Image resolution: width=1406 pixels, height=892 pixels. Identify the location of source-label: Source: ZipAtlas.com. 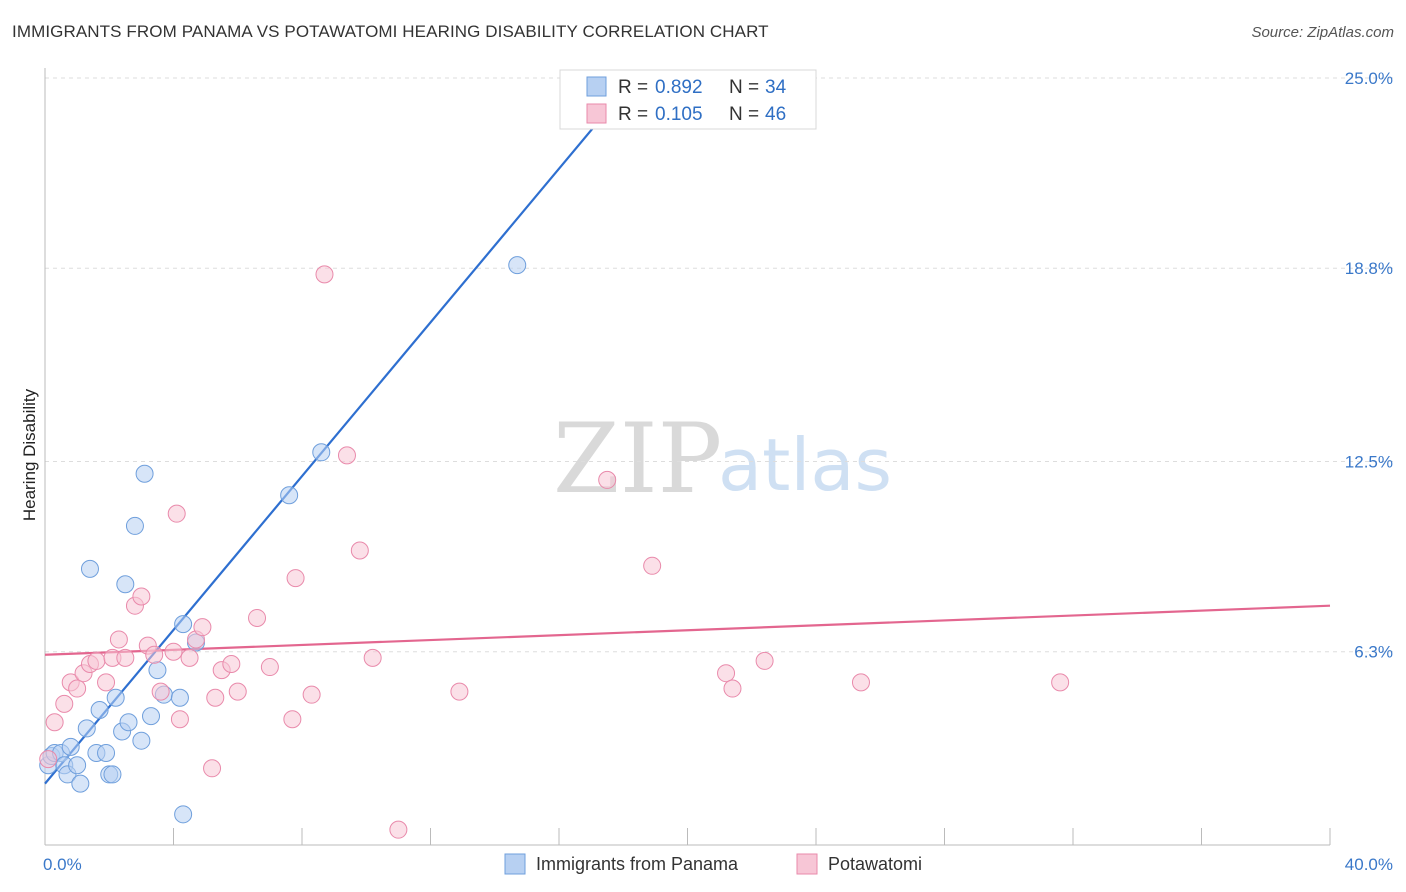
(1322, 32).